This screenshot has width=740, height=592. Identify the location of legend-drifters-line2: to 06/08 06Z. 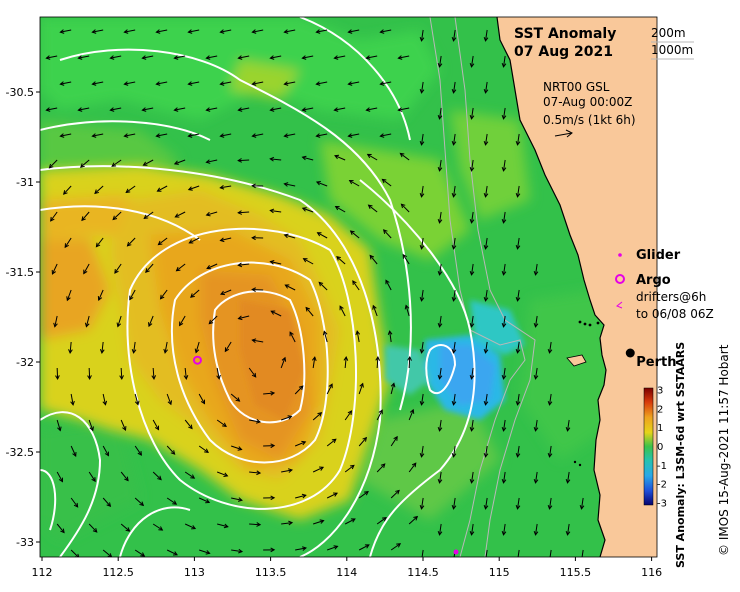
(675, 314).